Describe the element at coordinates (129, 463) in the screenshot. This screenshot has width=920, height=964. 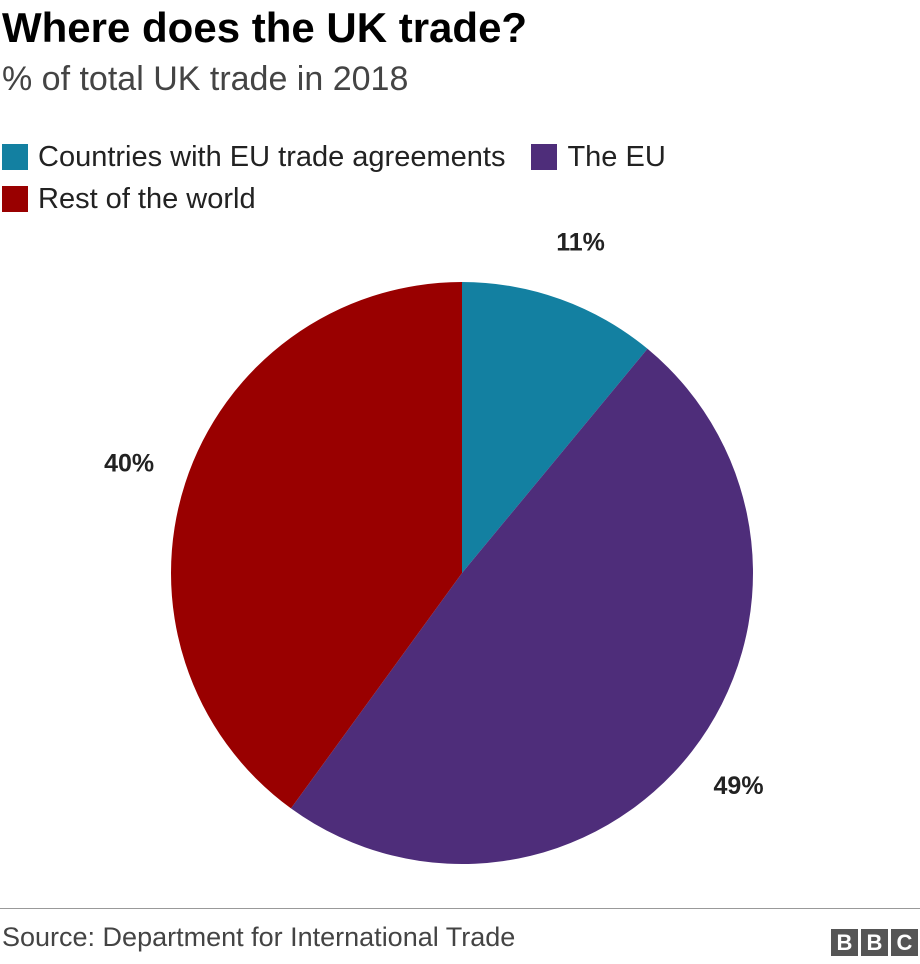
I see `slice-data-label: 40%` at that location.